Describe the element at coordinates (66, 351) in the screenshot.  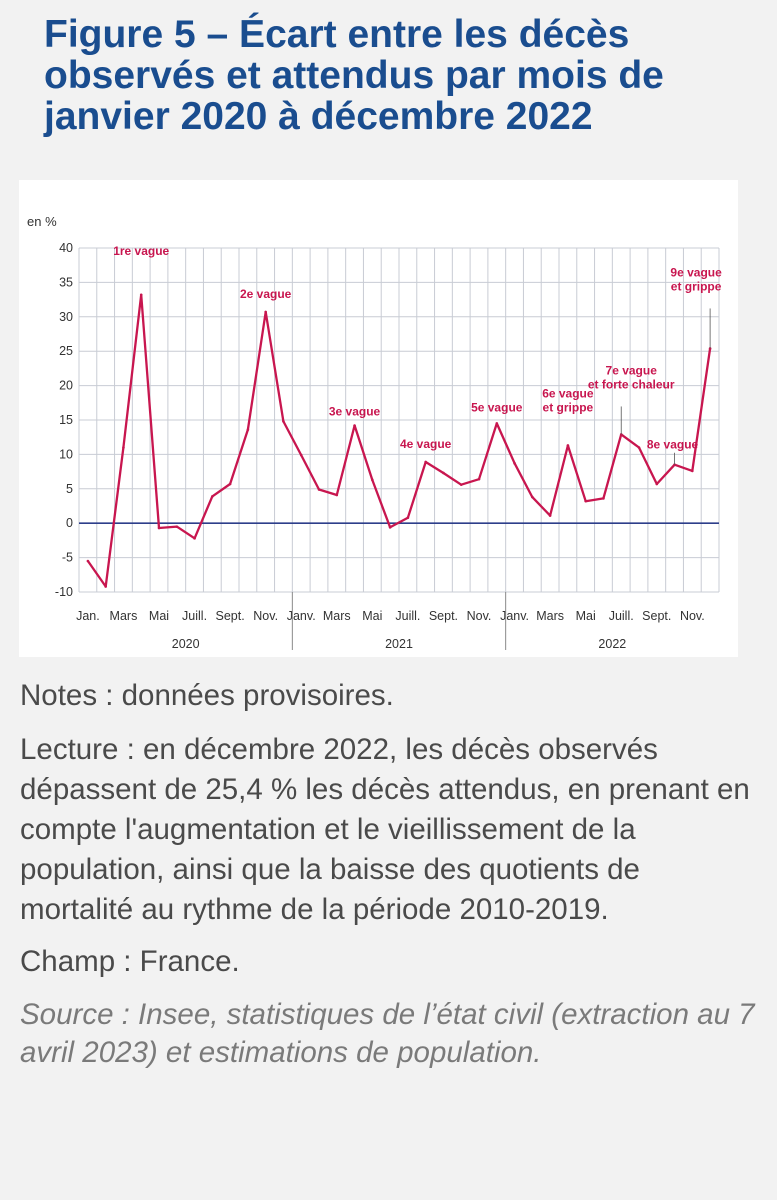
I see `y-tick-label: 25` at that location.